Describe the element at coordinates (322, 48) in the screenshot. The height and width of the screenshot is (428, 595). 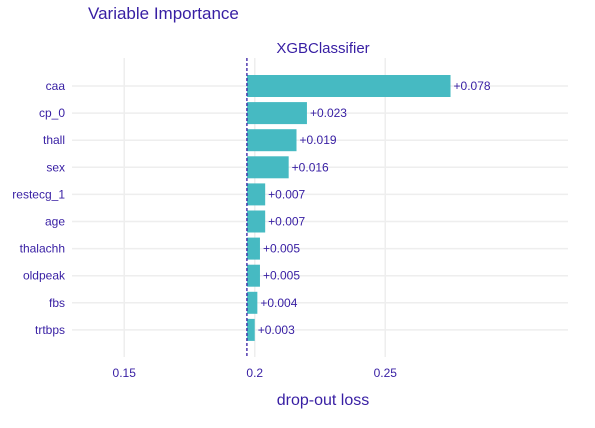
I see `chart-subtitle: XGBClassifier` at that location.